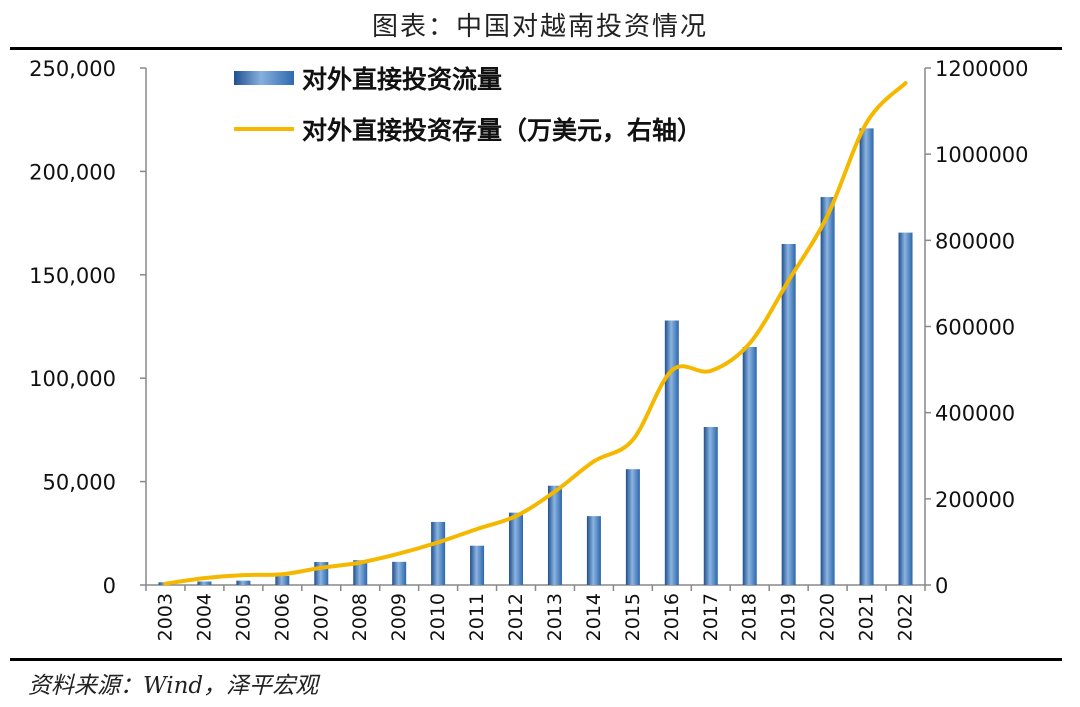  I want to click on x-tick-label: 2010, so click(438, 617).